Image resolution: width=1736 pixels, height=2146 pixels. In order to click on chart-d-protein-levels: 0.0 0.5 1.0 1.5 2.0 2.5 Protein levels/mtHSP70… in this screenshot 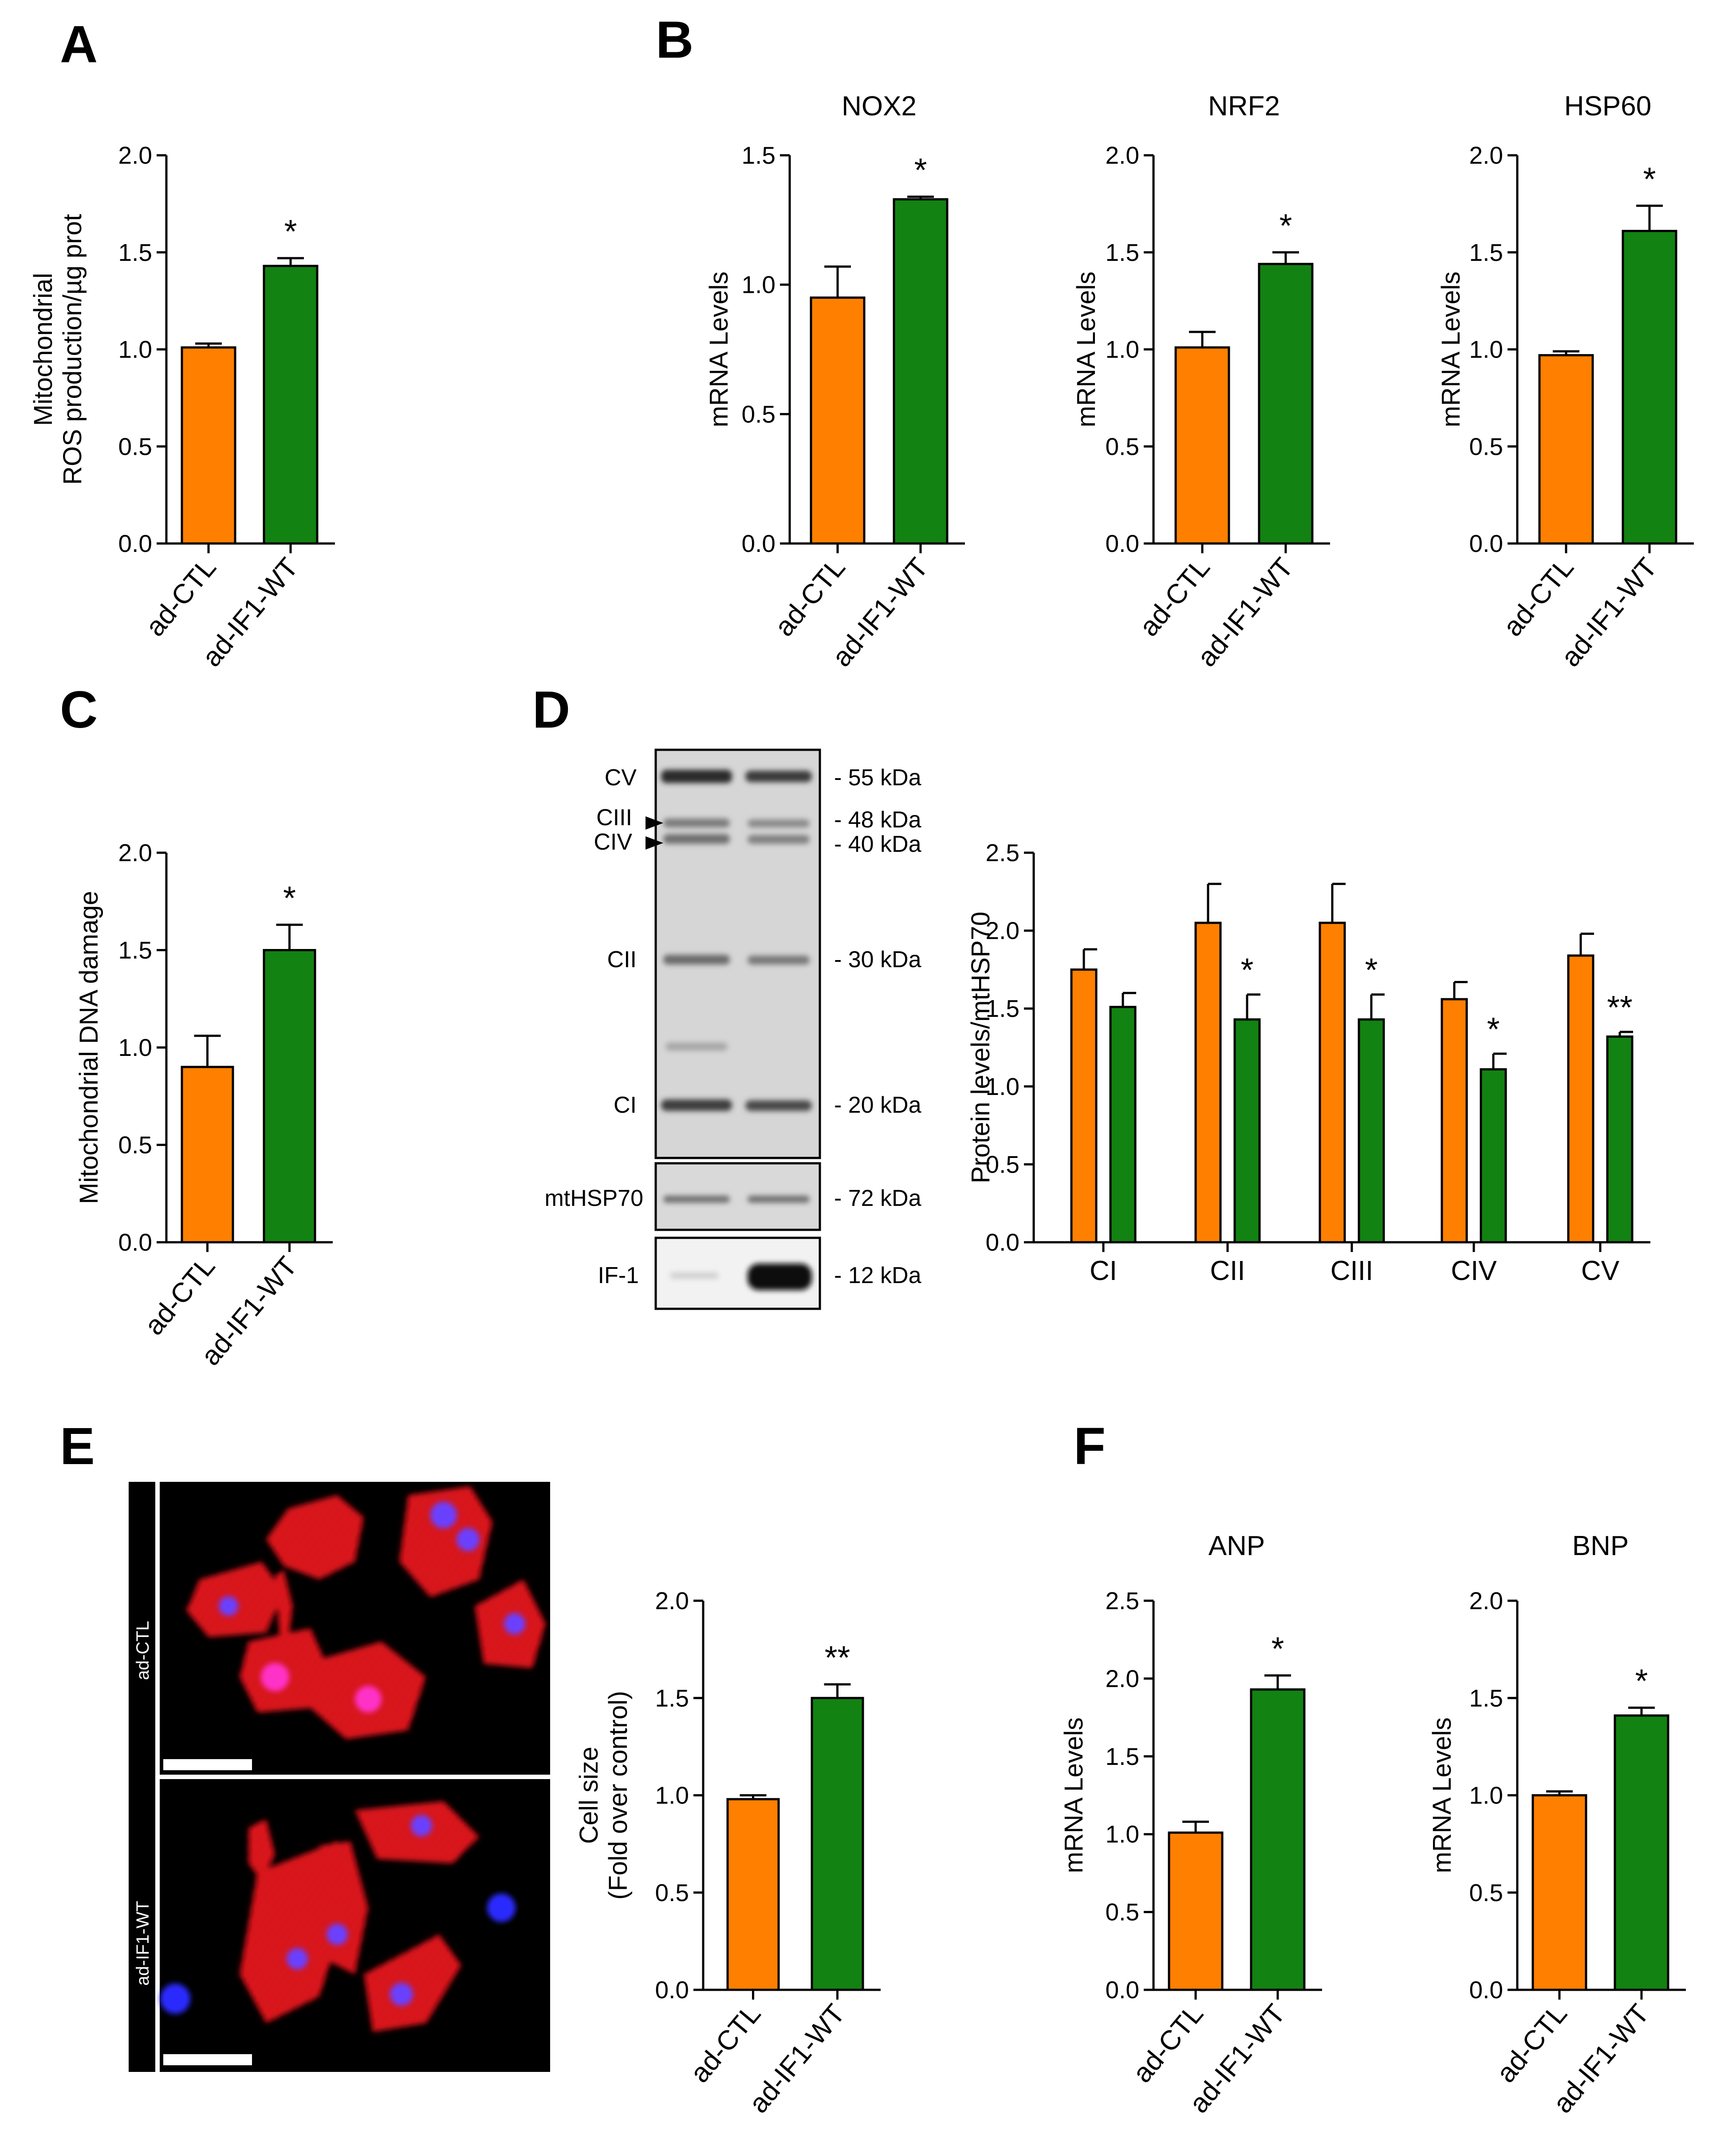, I will do `click(1308, 1062)`.